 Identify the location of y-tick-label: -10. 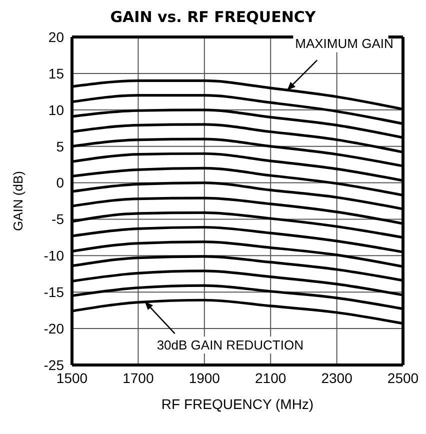
(54, 256).